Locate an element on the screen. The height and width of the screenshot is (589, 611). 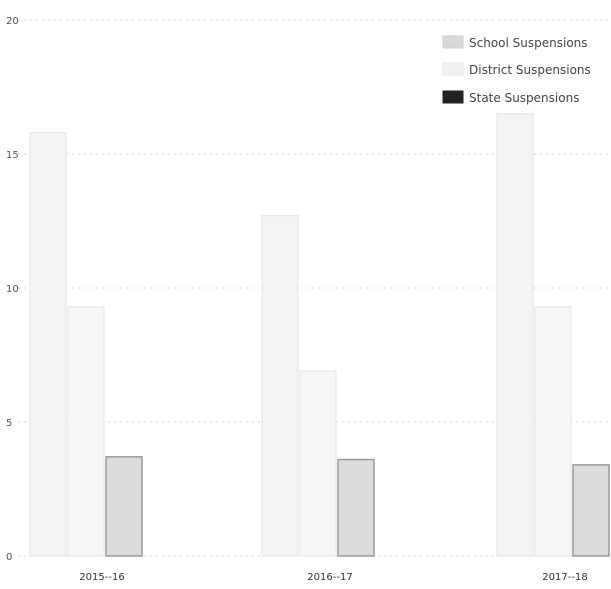
y-tick-label: 10 is located at coordinates (12, 289).